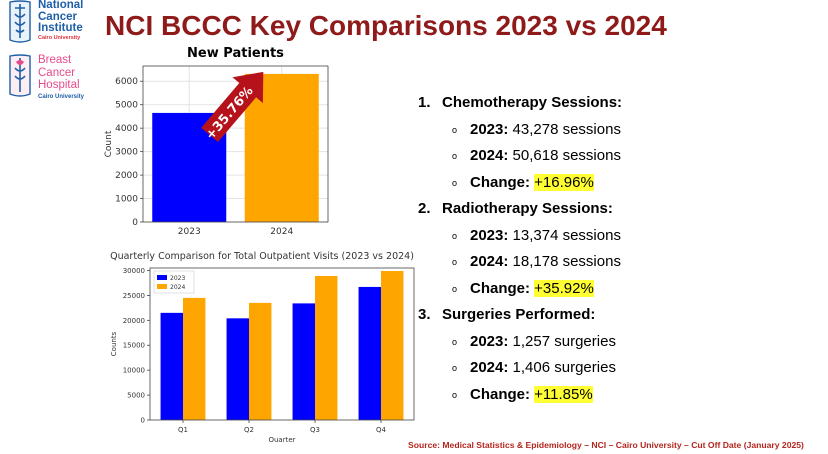  I want to click on list-item-content: 2023: 43,278 sessions, so click(545, 129).